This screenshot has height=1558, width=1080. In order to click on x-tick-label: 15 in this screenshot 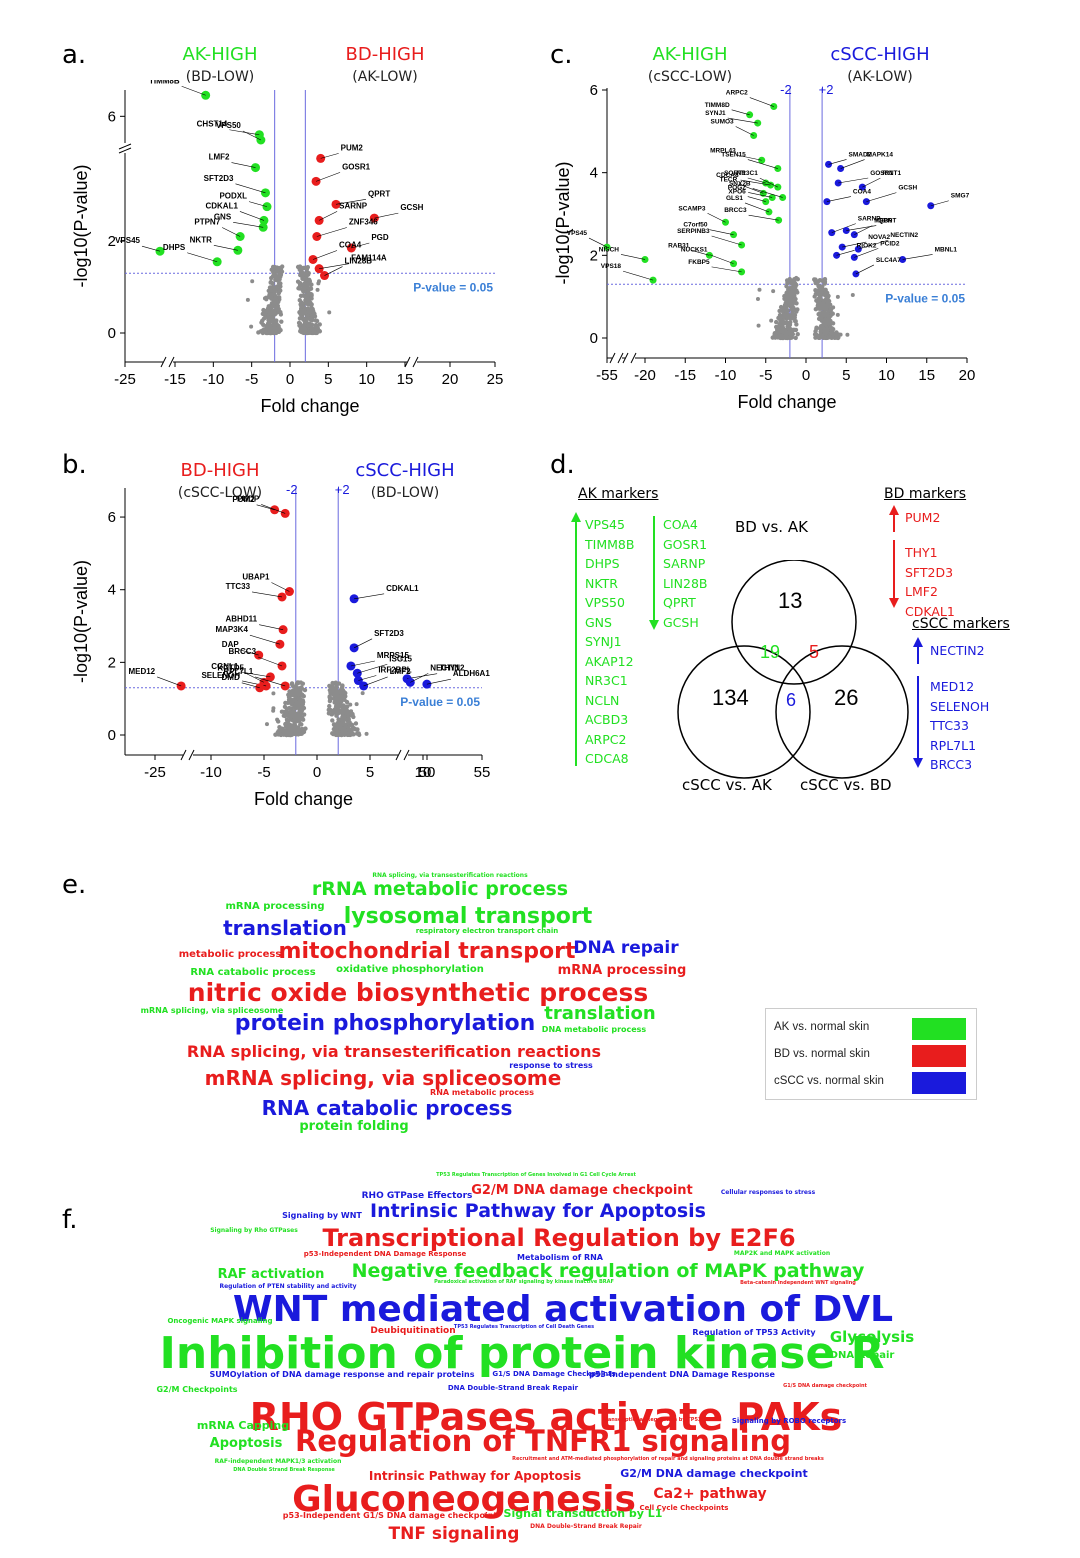, I will do `click(926, 375)`.